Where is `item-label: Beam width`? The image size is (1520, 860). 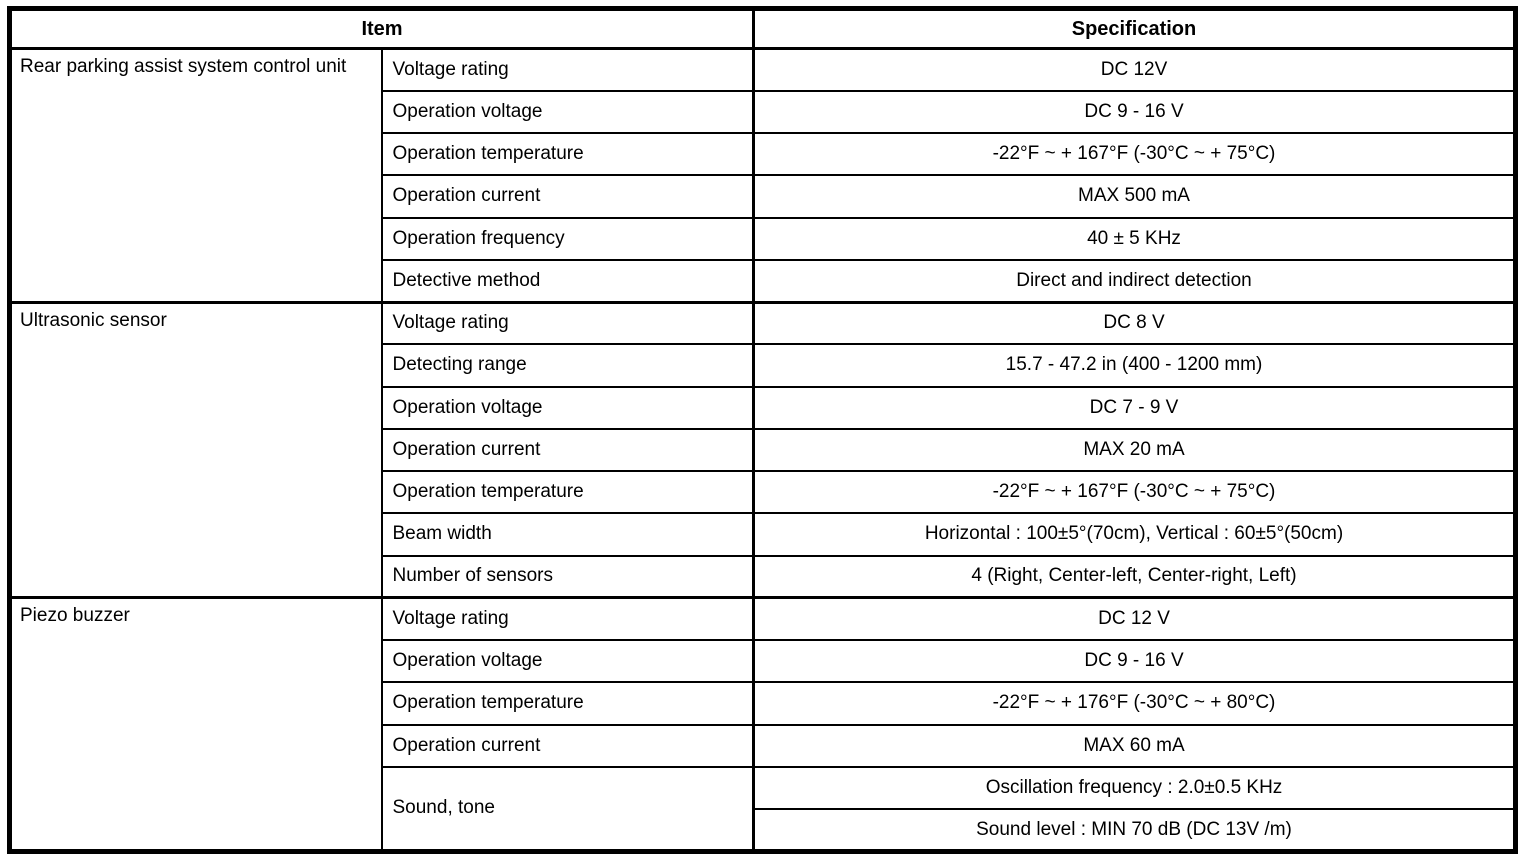 item-label: Beam width is located at coordinates (567, 534).